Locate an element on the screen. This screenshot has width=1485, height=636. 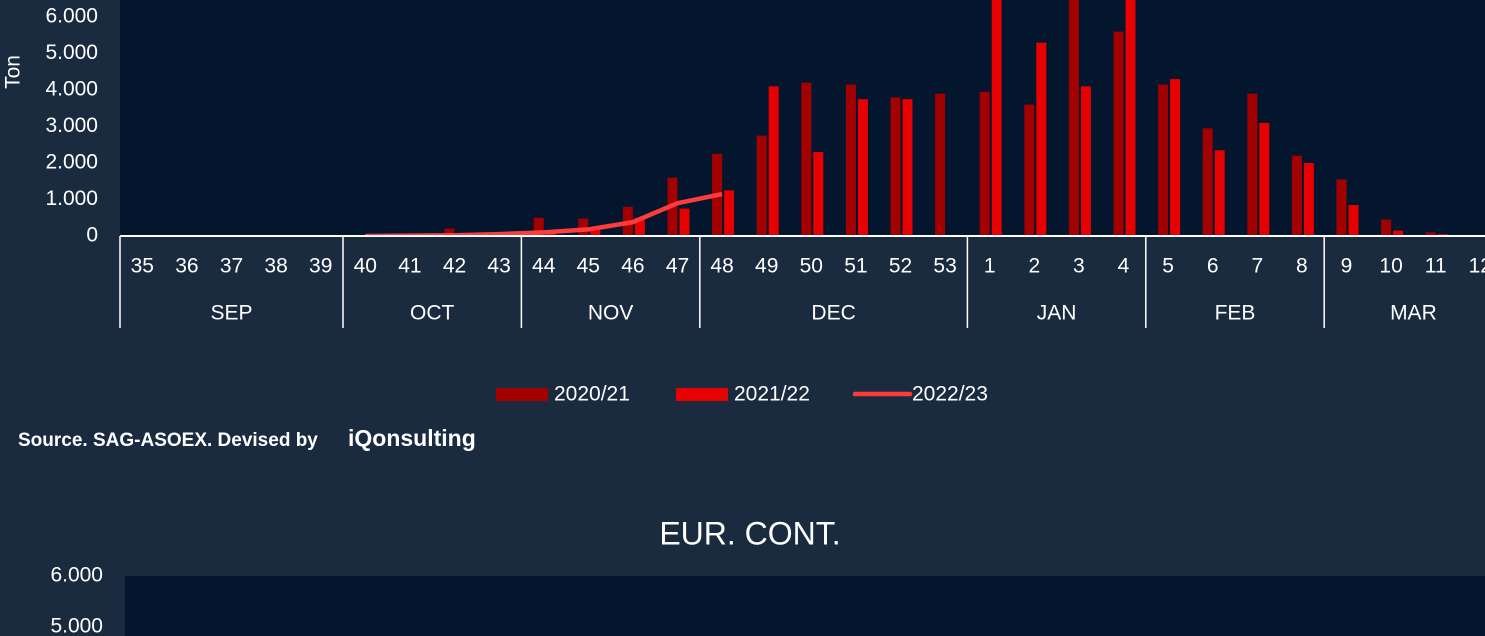
y-tick-label: 2.000 is located at coordinates (71, 162).